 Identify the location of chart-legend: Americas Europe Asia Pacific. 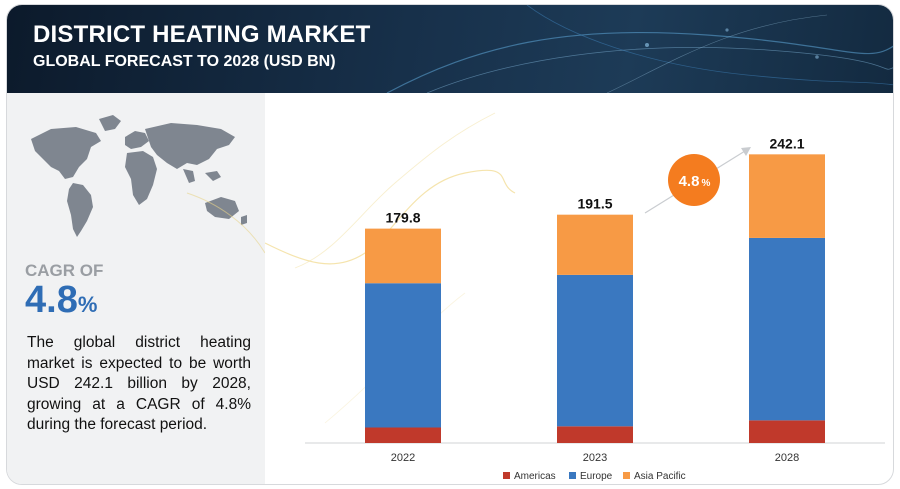
(594, 476).